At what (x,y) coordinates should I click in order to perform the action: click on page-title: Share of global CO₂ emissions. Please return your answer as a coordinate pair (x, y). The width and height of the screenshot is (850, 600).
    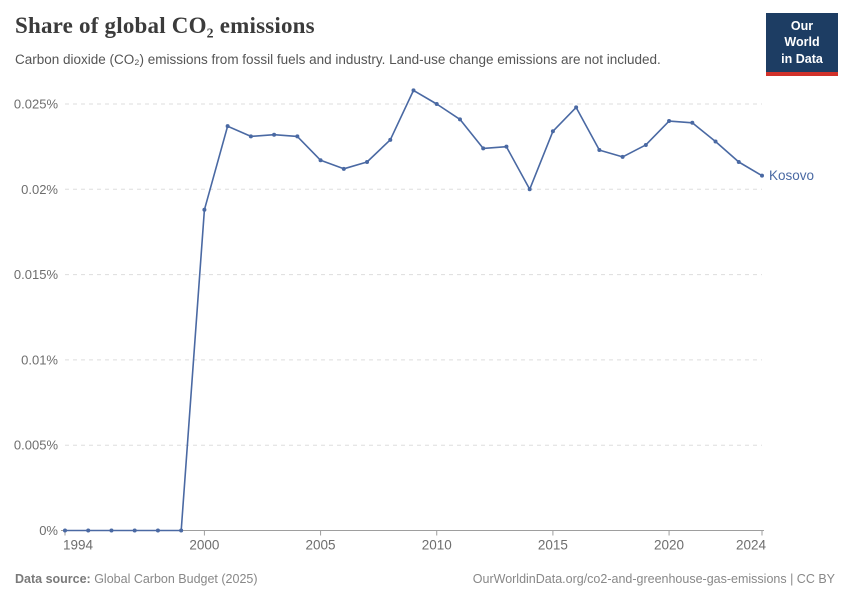
    Looking at the image, I should click on (165, 25).